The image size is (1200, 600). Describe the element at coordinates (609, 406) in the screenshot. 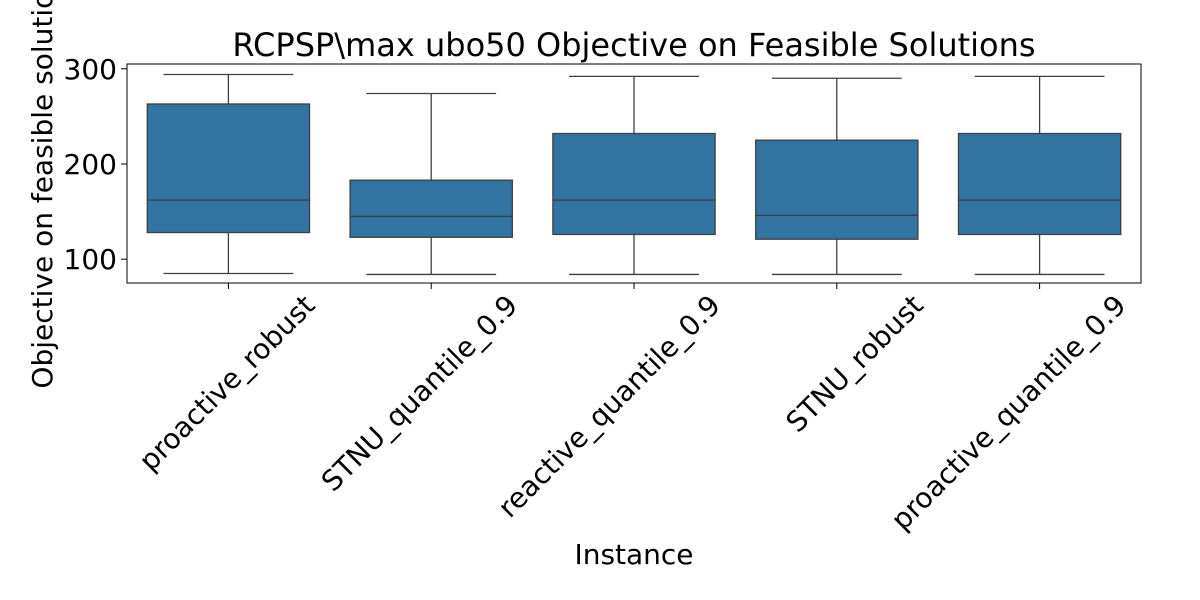

I see `x-tick-label: reactive_quantile_0.9` at that location.